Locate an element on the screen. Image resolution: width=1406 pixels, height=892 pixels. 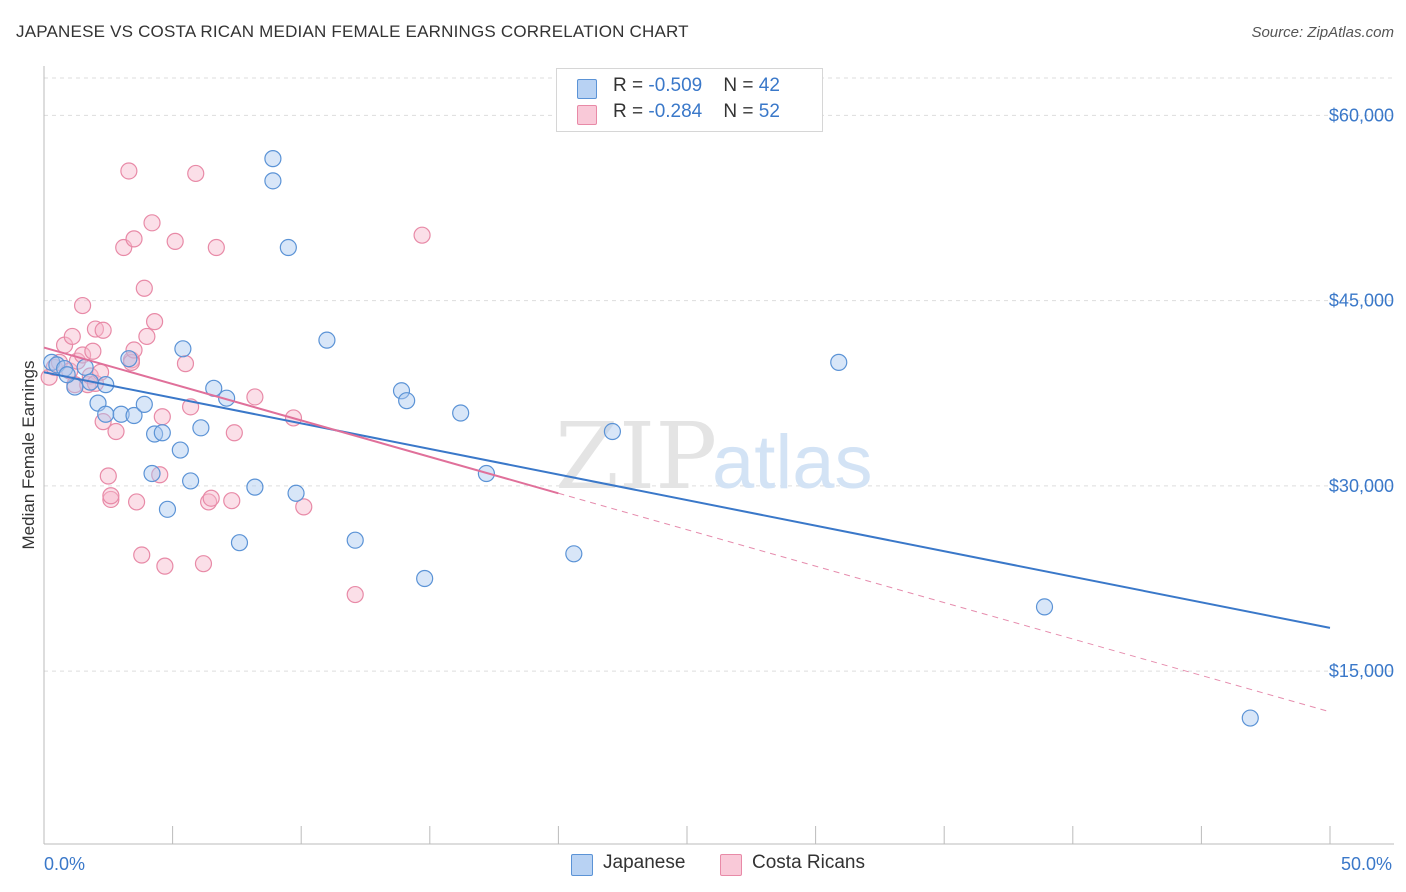
watermark-atlas: atlas is located at coordinates (792, 462).